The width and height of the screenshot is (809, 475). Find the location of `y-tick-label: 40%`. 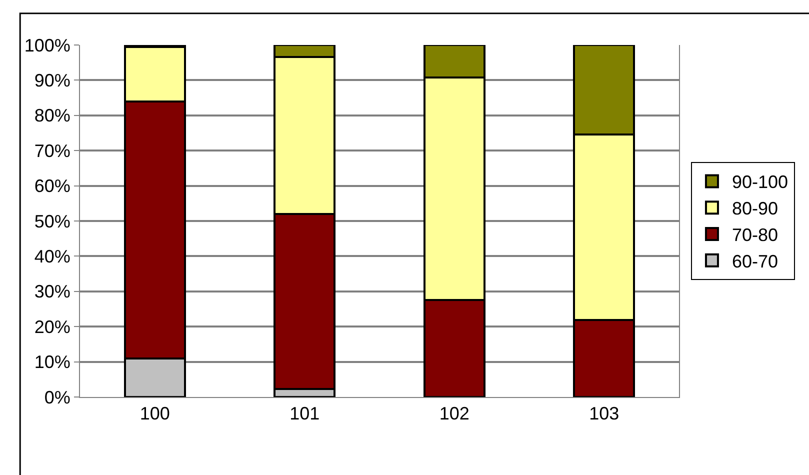

y-tick-label: 40% is located at coordinates (52, 256).